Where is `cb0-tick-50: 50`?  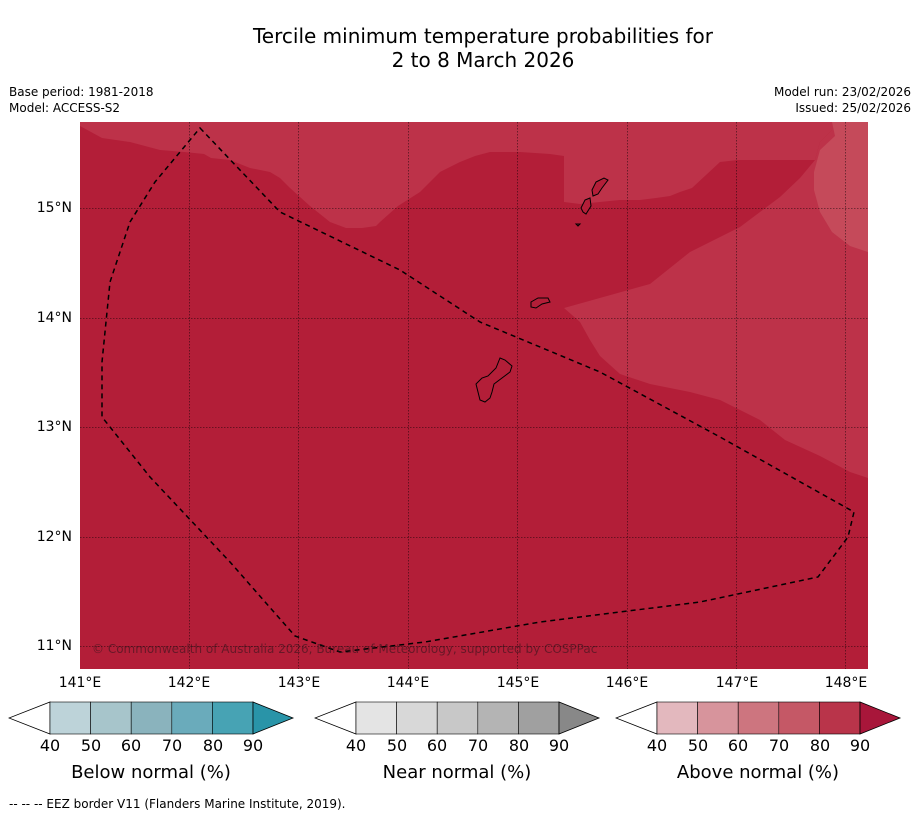 cb0-tick-50: 50 is located at coordinates (91, 745).